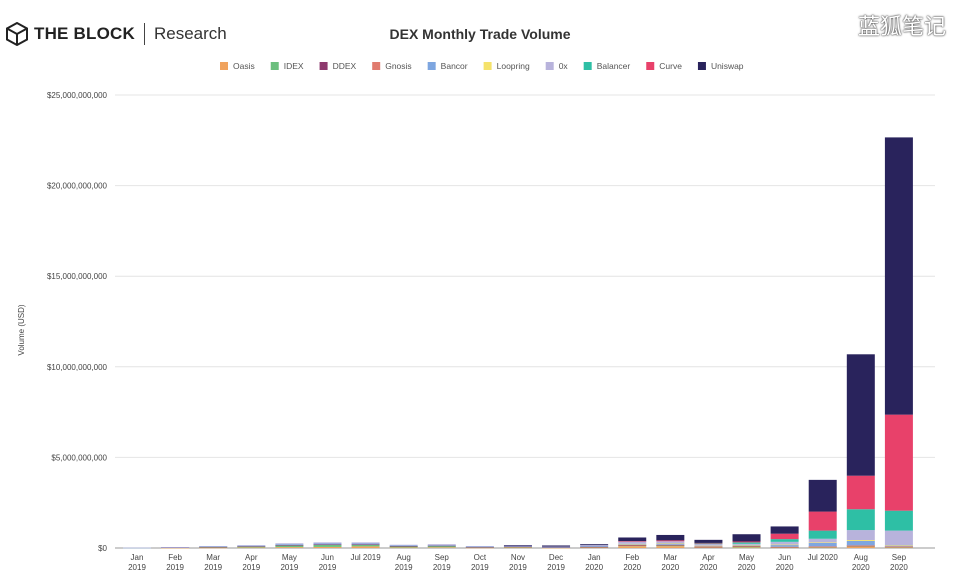 This screenshot has width=960, height=586. What do you see at coordinates (274, 66) in the screenshot?
I see `legend-swatch-idex` at bounding box center [274, 66].